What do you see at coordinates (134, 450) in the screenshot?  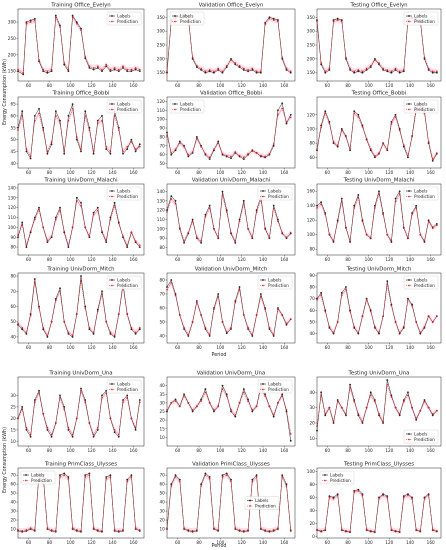 I see `x-tick-label: 160` at bounding box center [134, 450].